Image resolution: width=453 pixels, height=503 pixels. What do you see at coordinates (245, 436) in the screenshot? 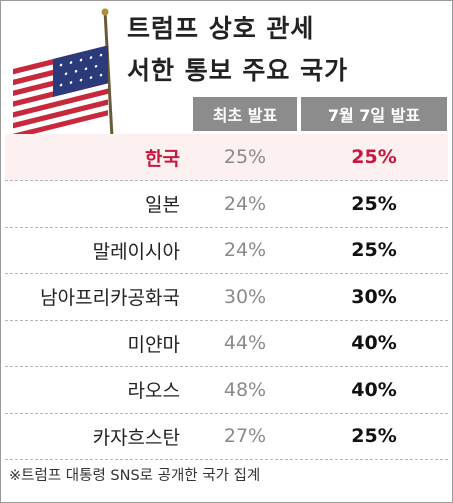
I see `initial-rate: 27%` at bounding box center [245, 436].